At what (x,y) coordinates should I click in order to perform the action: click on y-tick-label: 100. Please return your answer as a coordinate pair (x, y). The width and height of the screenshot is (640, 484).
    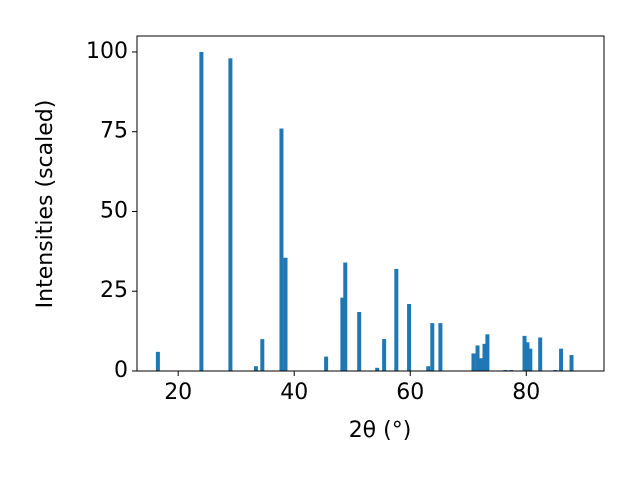
    Looking at the image, I should click on (107, 51).